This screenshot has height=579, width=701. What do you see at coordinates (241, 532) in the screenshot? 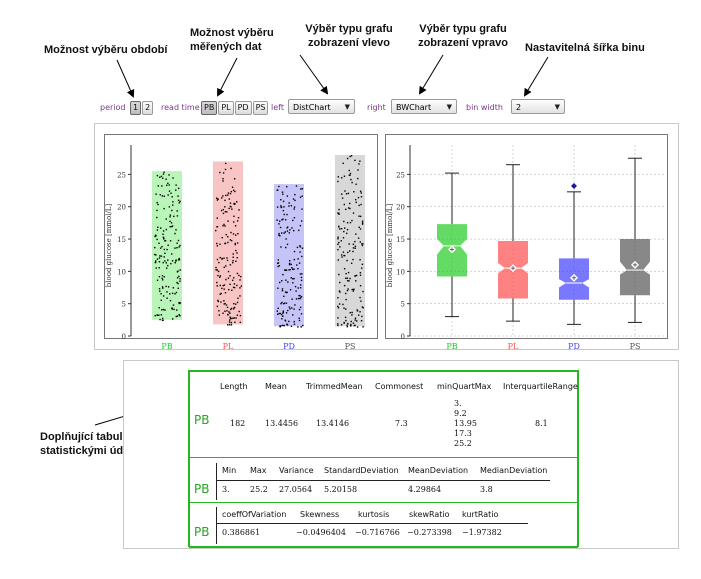
I see `stat-value-coeff-of-variation: 0.386861` at bounding box center [241, 532].